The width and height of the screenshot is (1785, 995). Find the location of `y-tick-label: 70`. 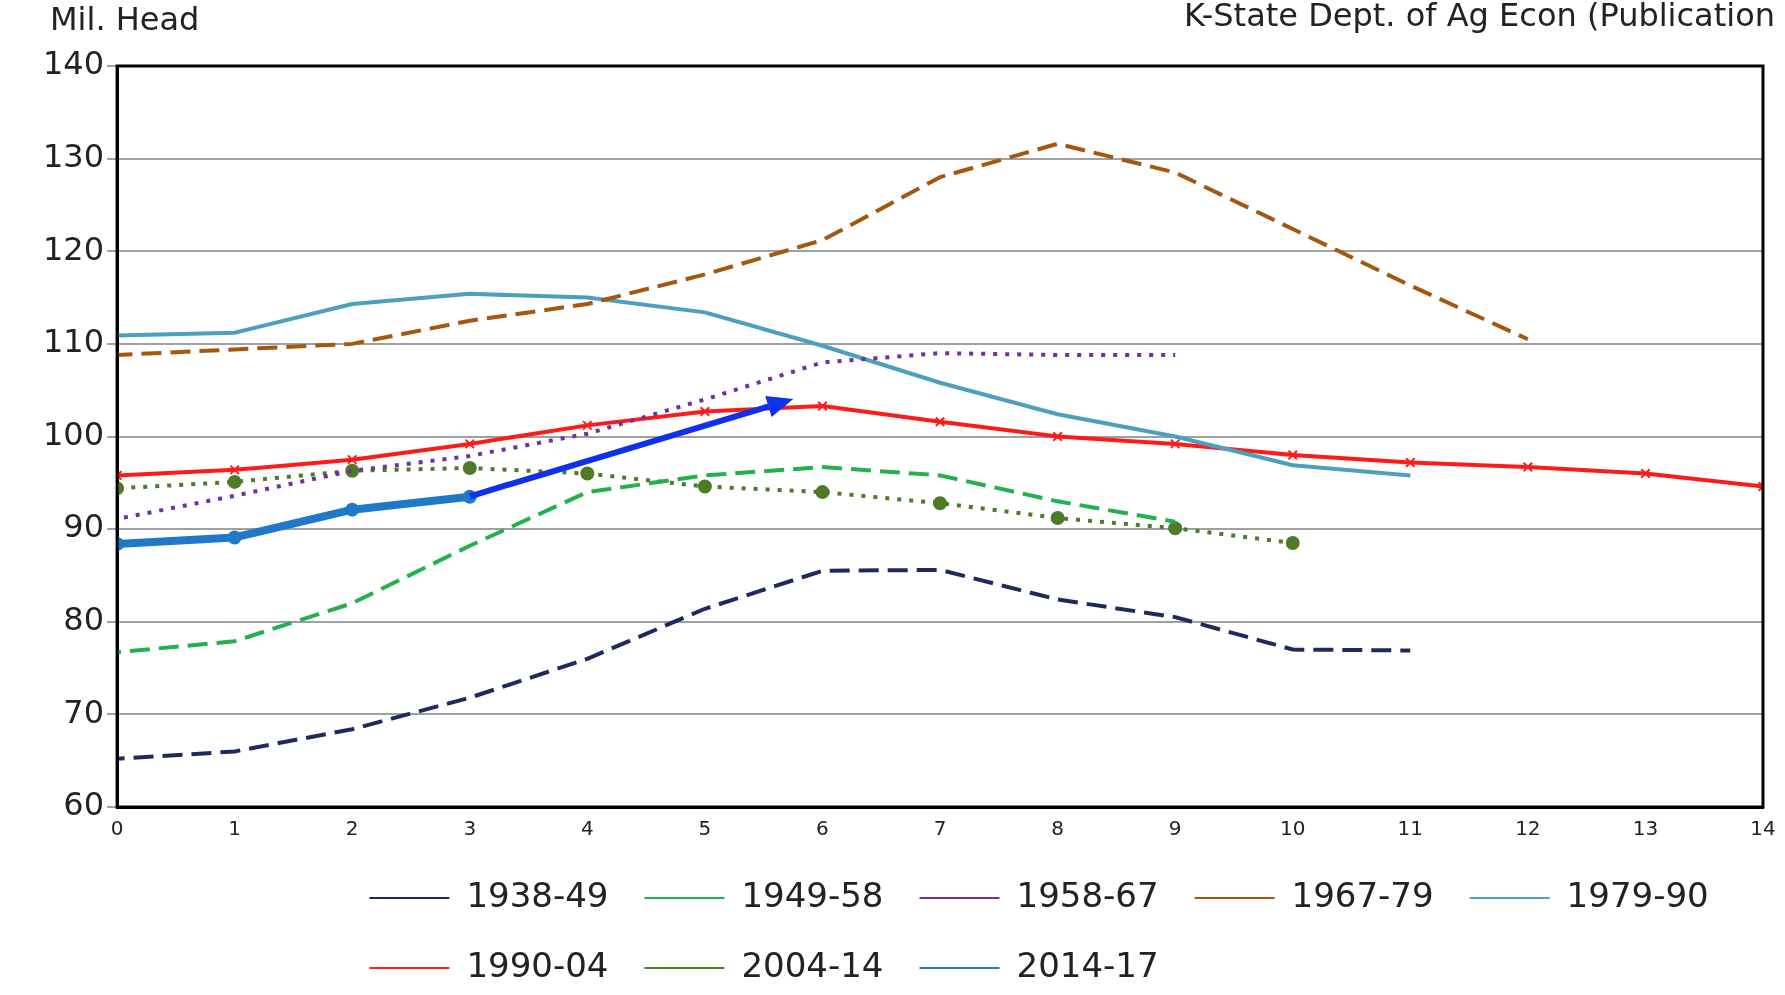

y-tick-label: 70 is located at coordinates (84, 711).